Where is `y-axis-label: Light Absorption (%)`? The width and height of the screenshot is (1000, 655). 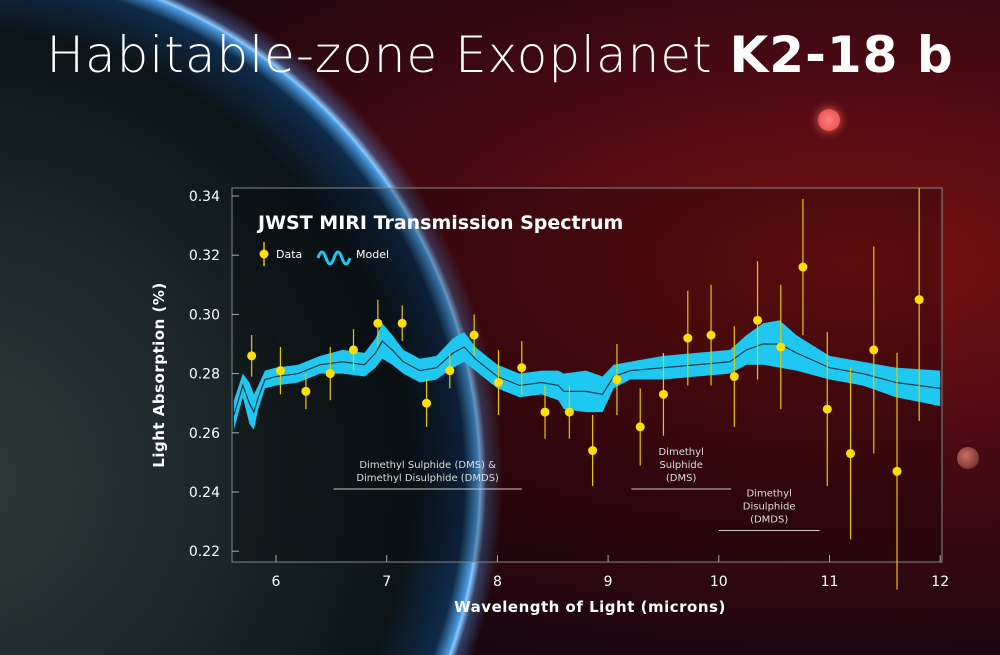 y-axis-label: Light Absorption (%) is located at coordinates (159, 374).